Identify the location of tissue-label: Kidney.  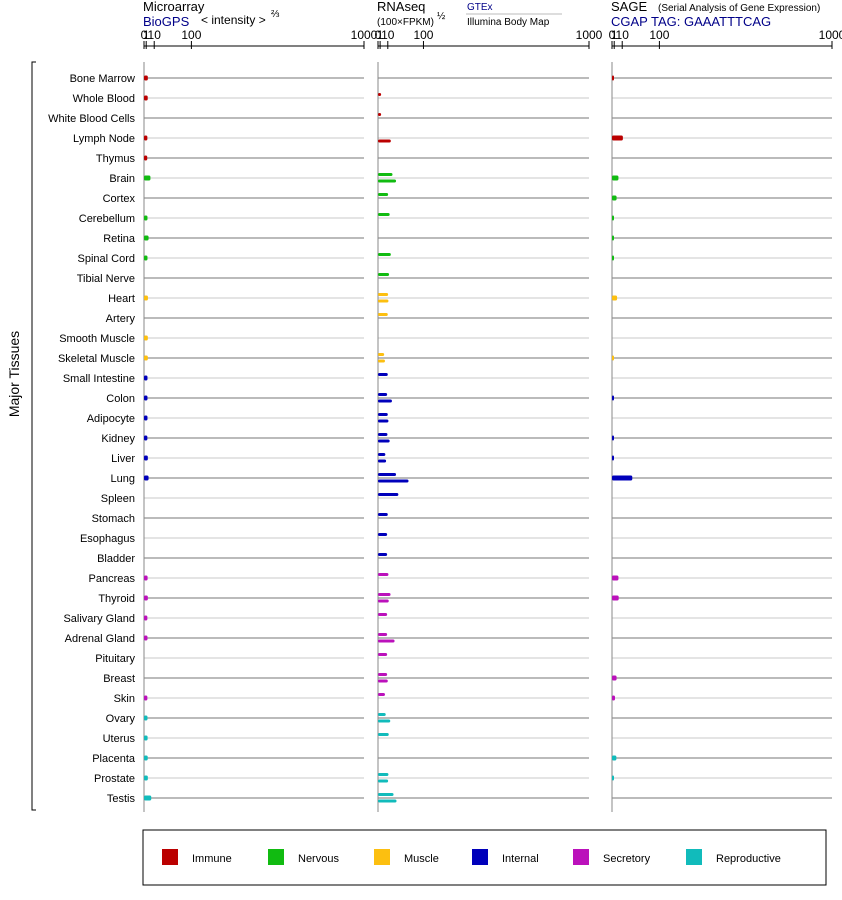
(118, 439).